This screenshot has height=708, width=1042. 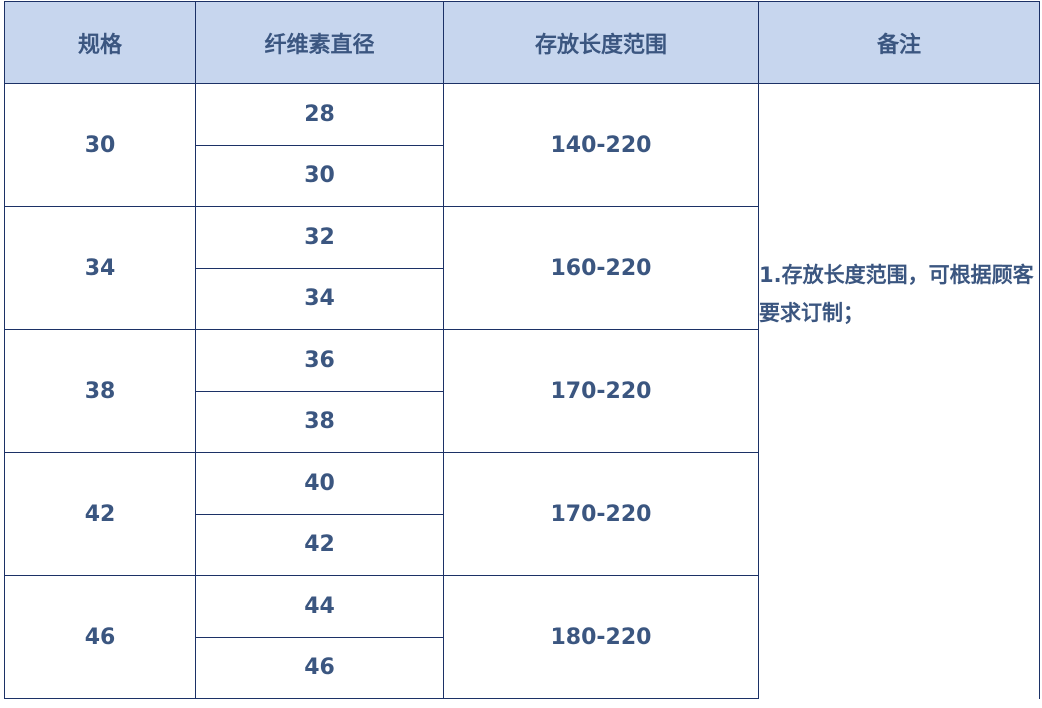 What do you see at coordinates (100, 268) in the screenshot?
I see `spec-cell: 34` at bounding box center [100, 268].